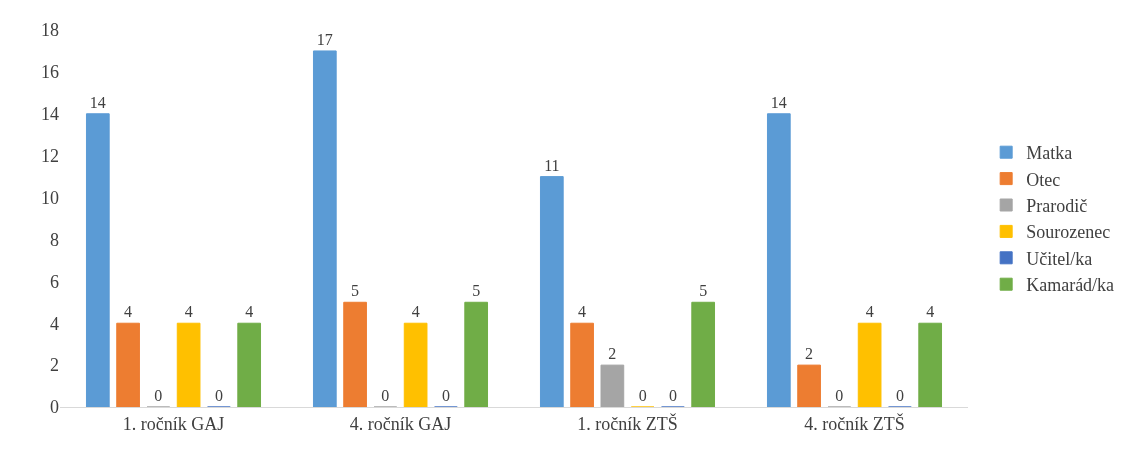  What do you see at coordinates (173, 423) in the screenshot?
I see `x-tick-label: 1. ročník GAJ` at bounding box center [173, 423].